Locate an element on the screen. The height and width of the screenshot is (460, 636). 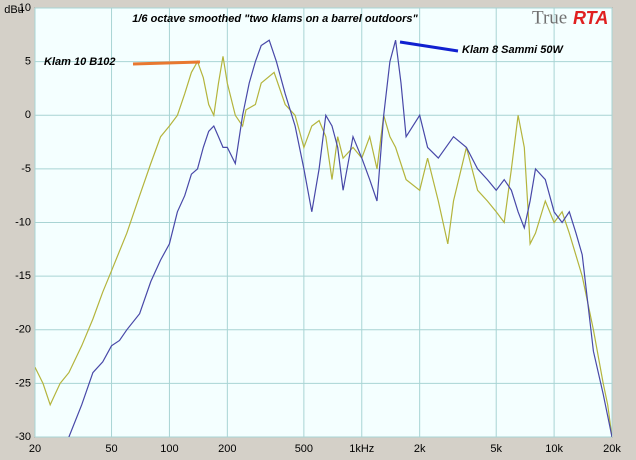
legend-label: Klam 8 Sammi 50W is located at coordinates (513, 50).